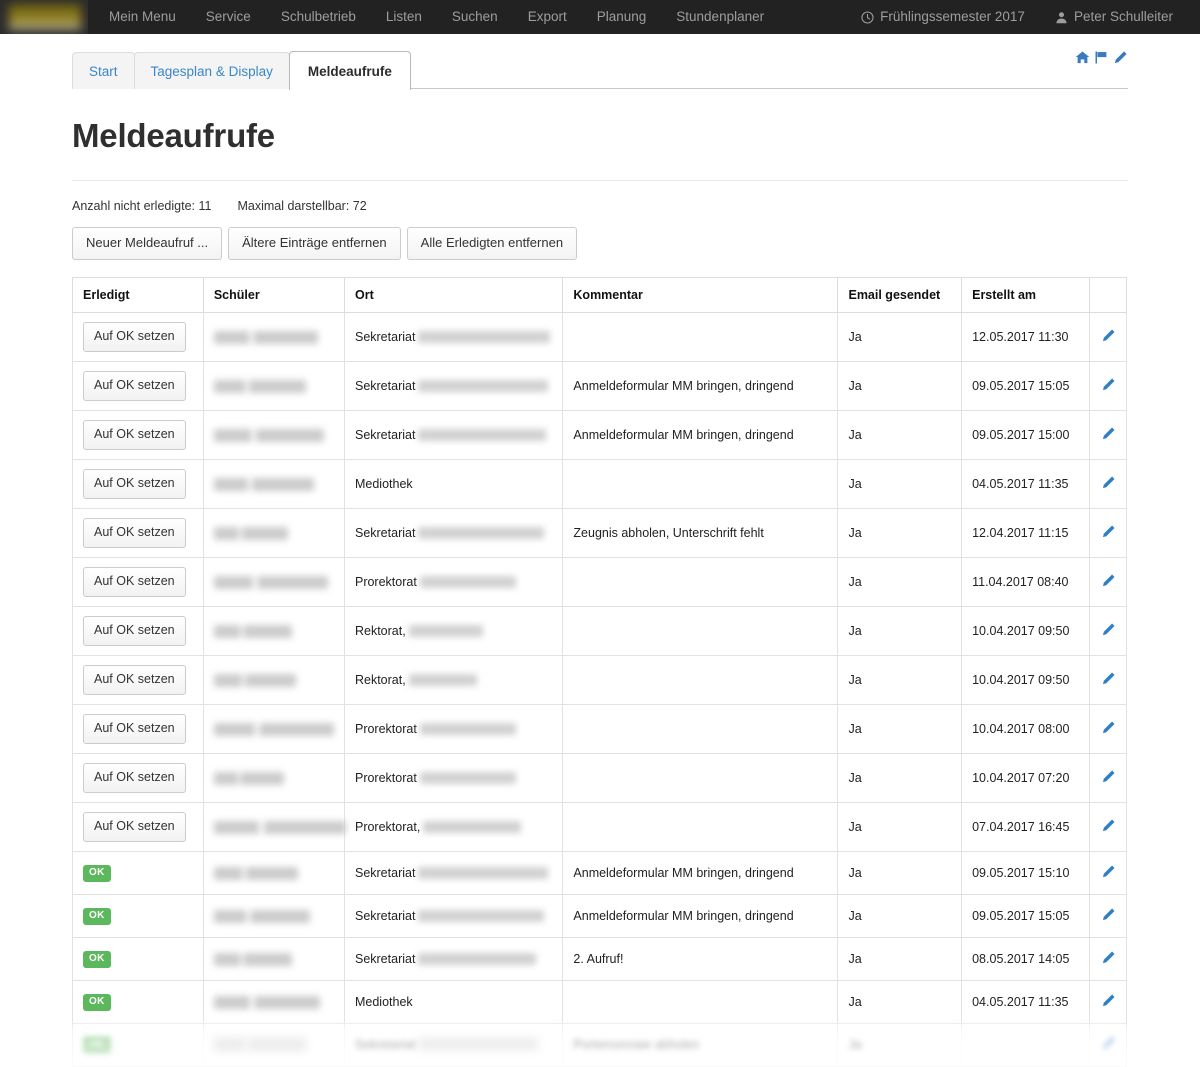 This screenshot has height=1067, width=1200. I want to click on ort-label: Prorektorat, so click(385, 778).